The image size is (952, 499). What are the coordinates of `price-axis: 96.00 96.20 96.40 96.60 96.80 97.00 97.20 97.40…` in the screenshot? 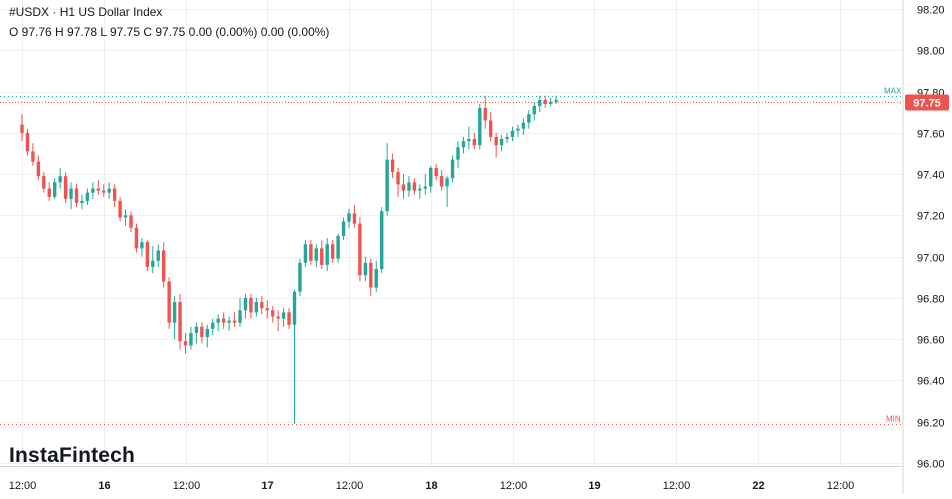 It's located at (927, 238).